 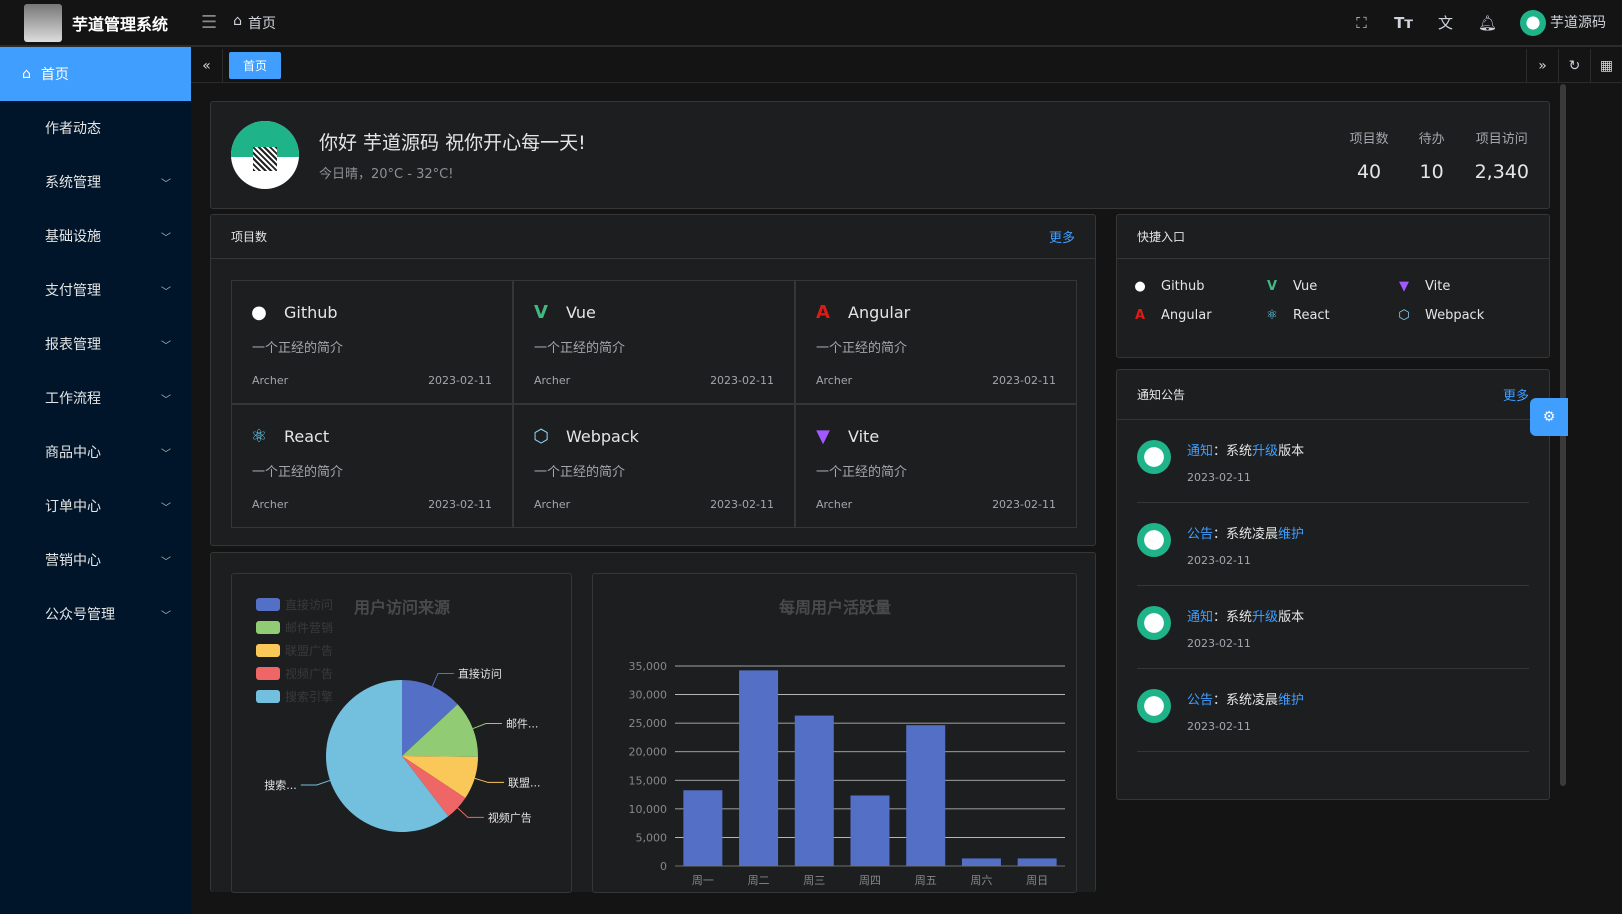 What do you see at coordinates (1183, 286) in the screenshot?
I see `quick-entry-label: Github` at bounding box center [1183, 286].